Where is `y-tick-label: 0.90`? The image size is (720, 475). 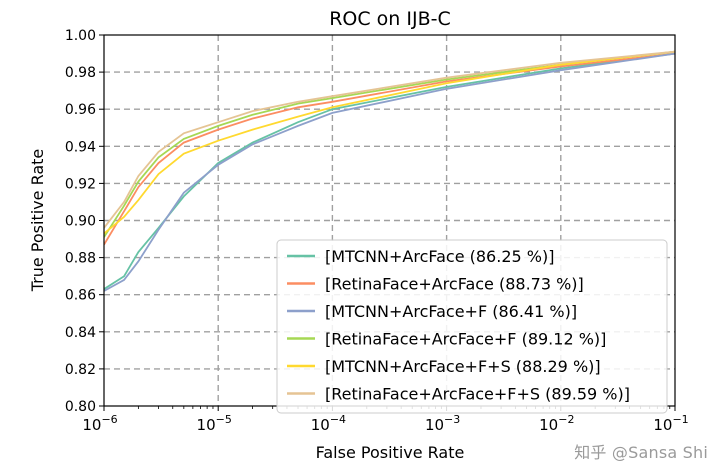
y-tick-label: 0.90 is located at coordinates (80, 222).